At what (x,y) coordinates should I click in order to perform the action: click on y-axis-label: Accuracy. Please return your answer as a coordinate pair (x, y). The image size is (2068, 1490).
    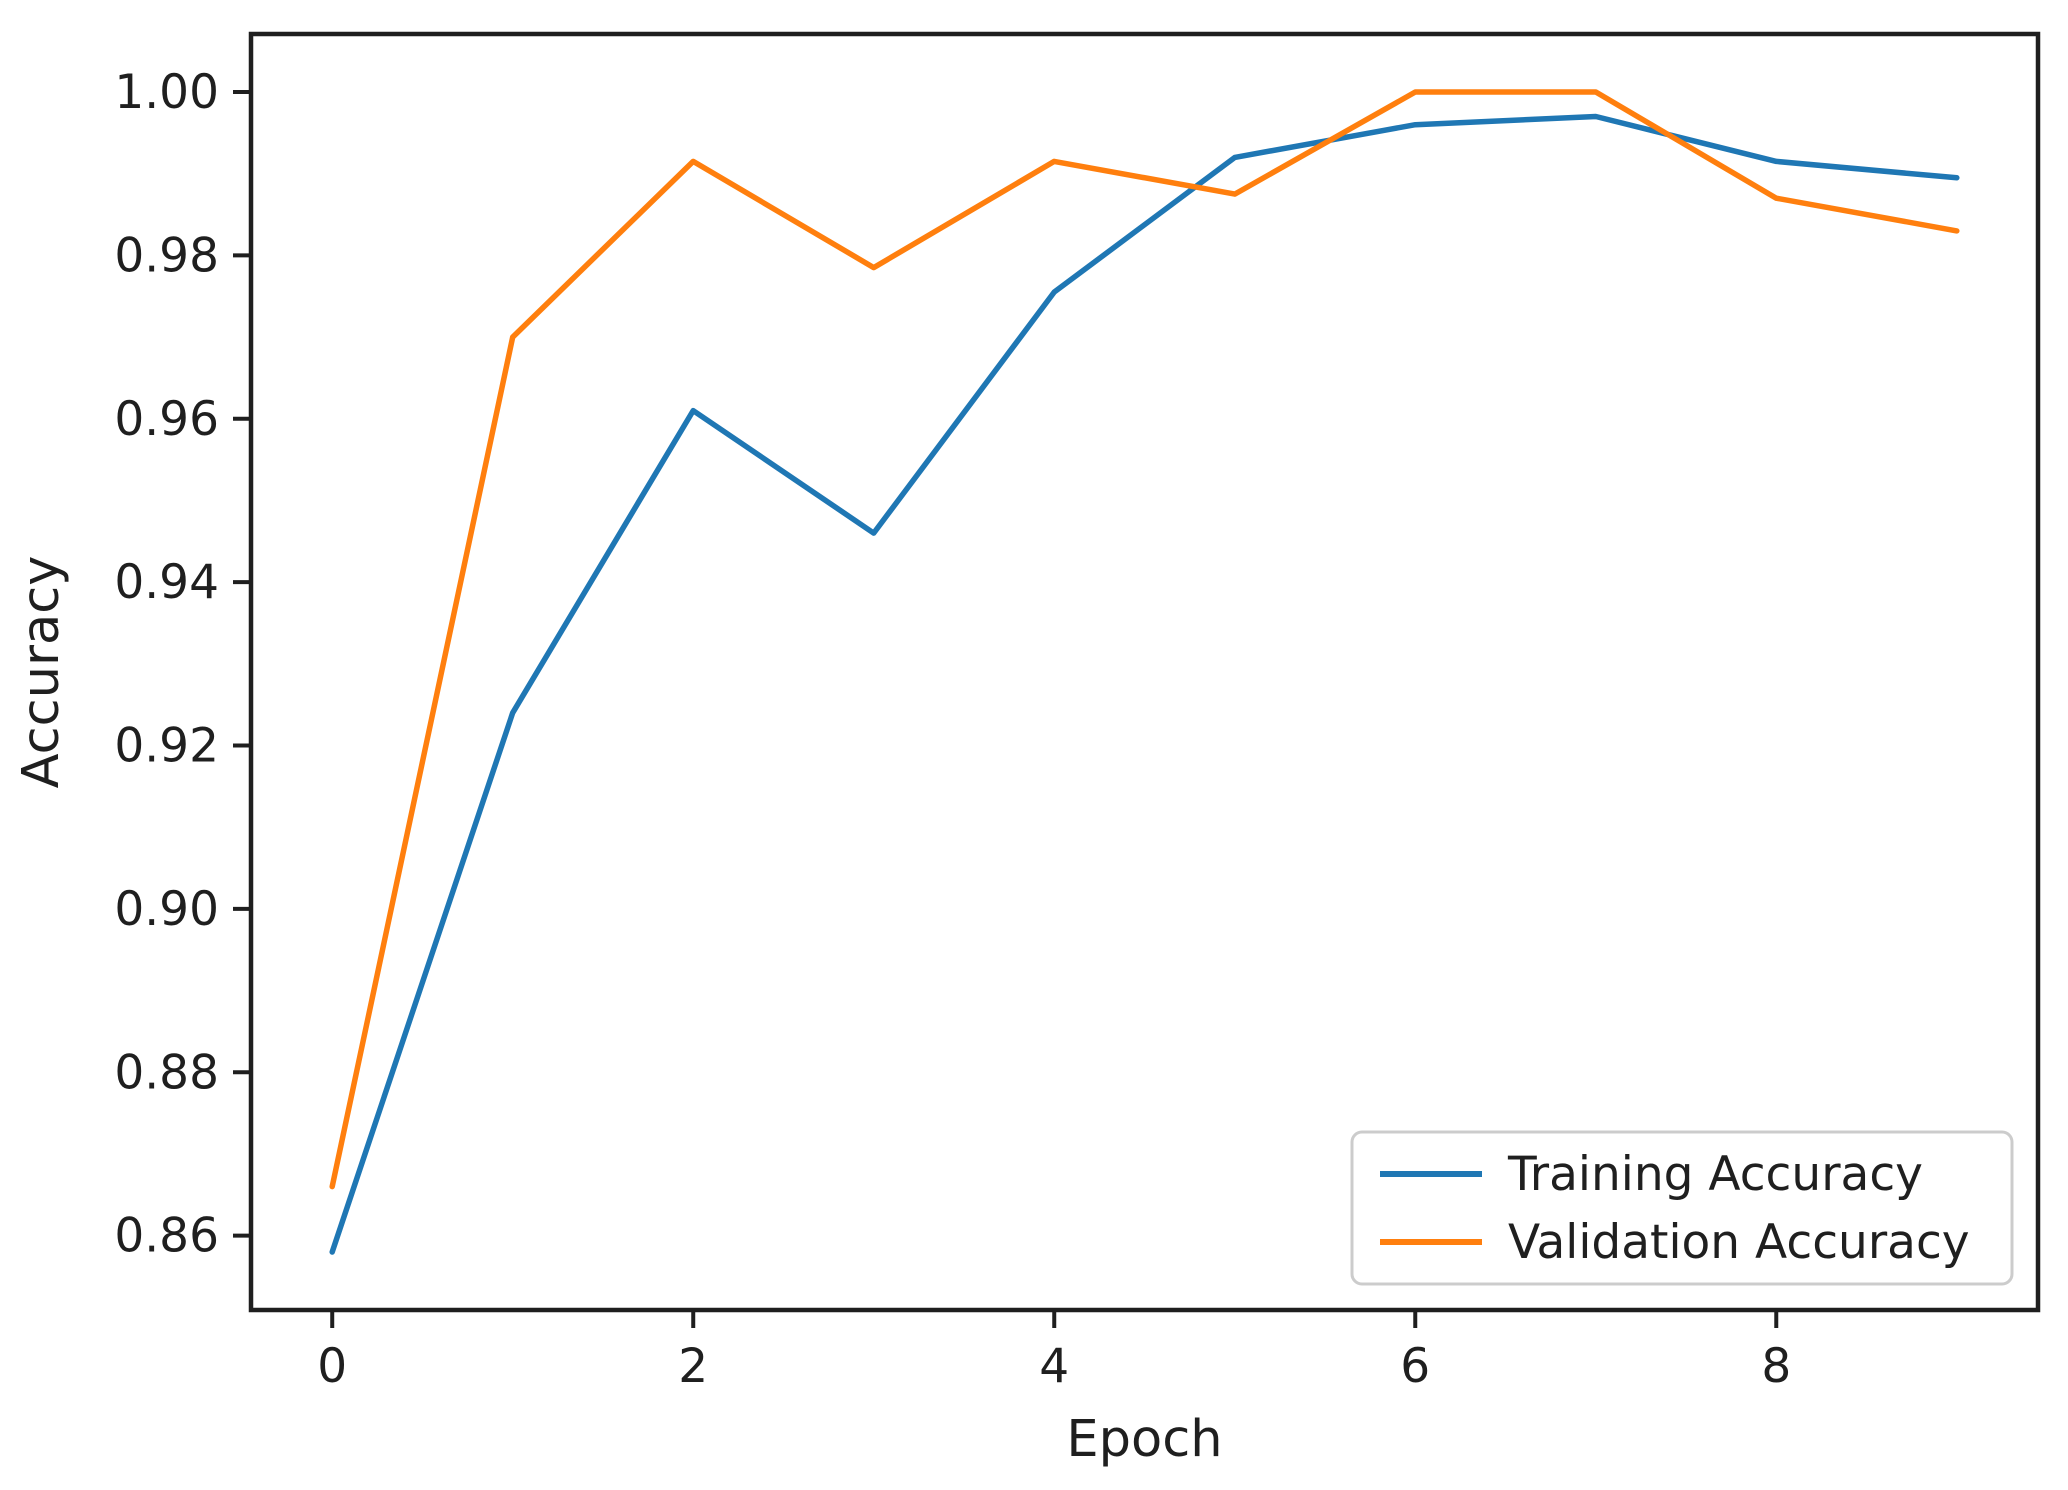
    Looking at the image, I should click on (41, 672).